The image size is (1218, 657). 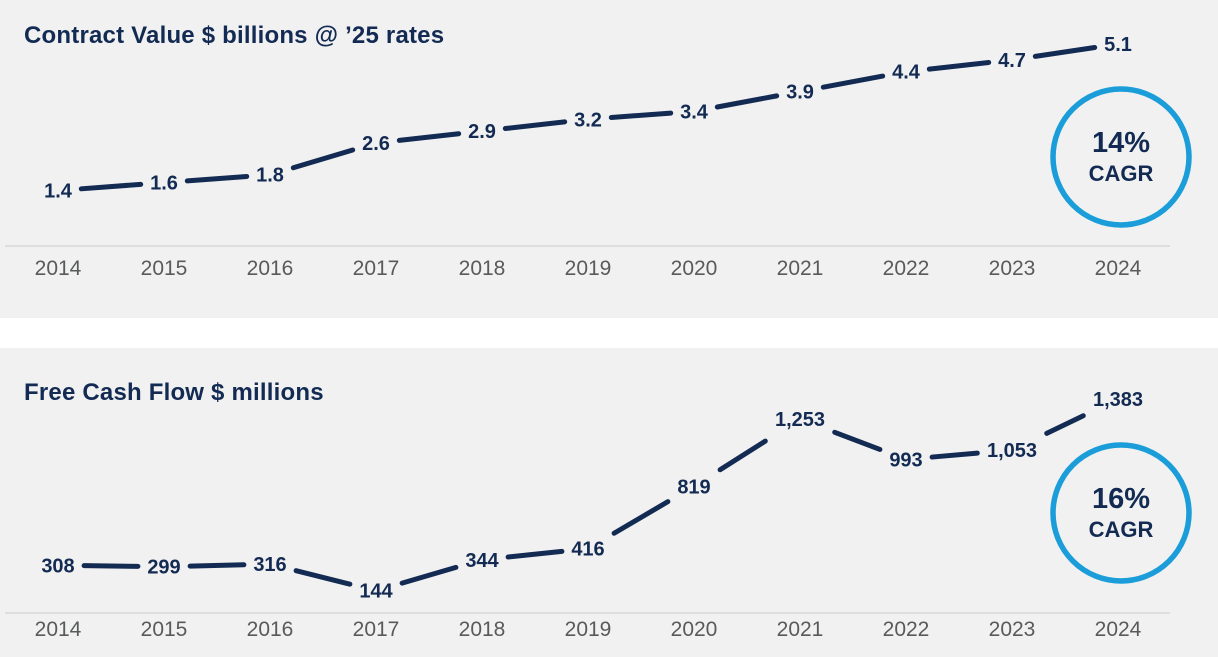 I want to click on free-cash-flow-chart-title: Free Cash Flow $ millions, so click(x=174, y=392).